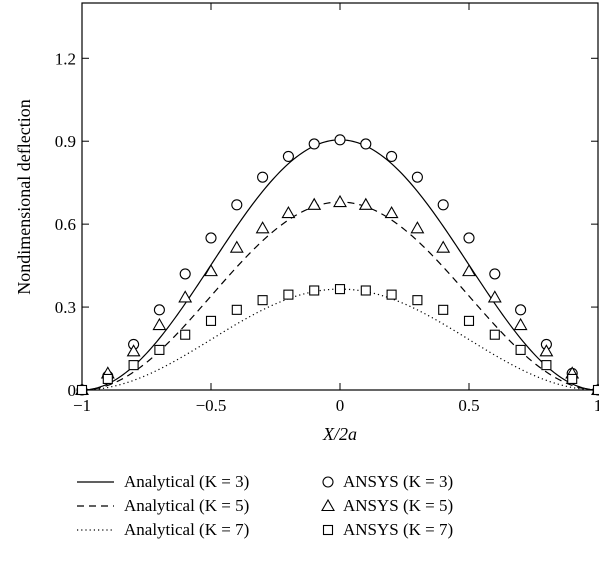 Image resolution: width=599 pixels, height=573 pixels. What do you see at coordinates (82, 405) in the screenshot?
I see `x-tick-label: −1` at bounding box center [82, 405].